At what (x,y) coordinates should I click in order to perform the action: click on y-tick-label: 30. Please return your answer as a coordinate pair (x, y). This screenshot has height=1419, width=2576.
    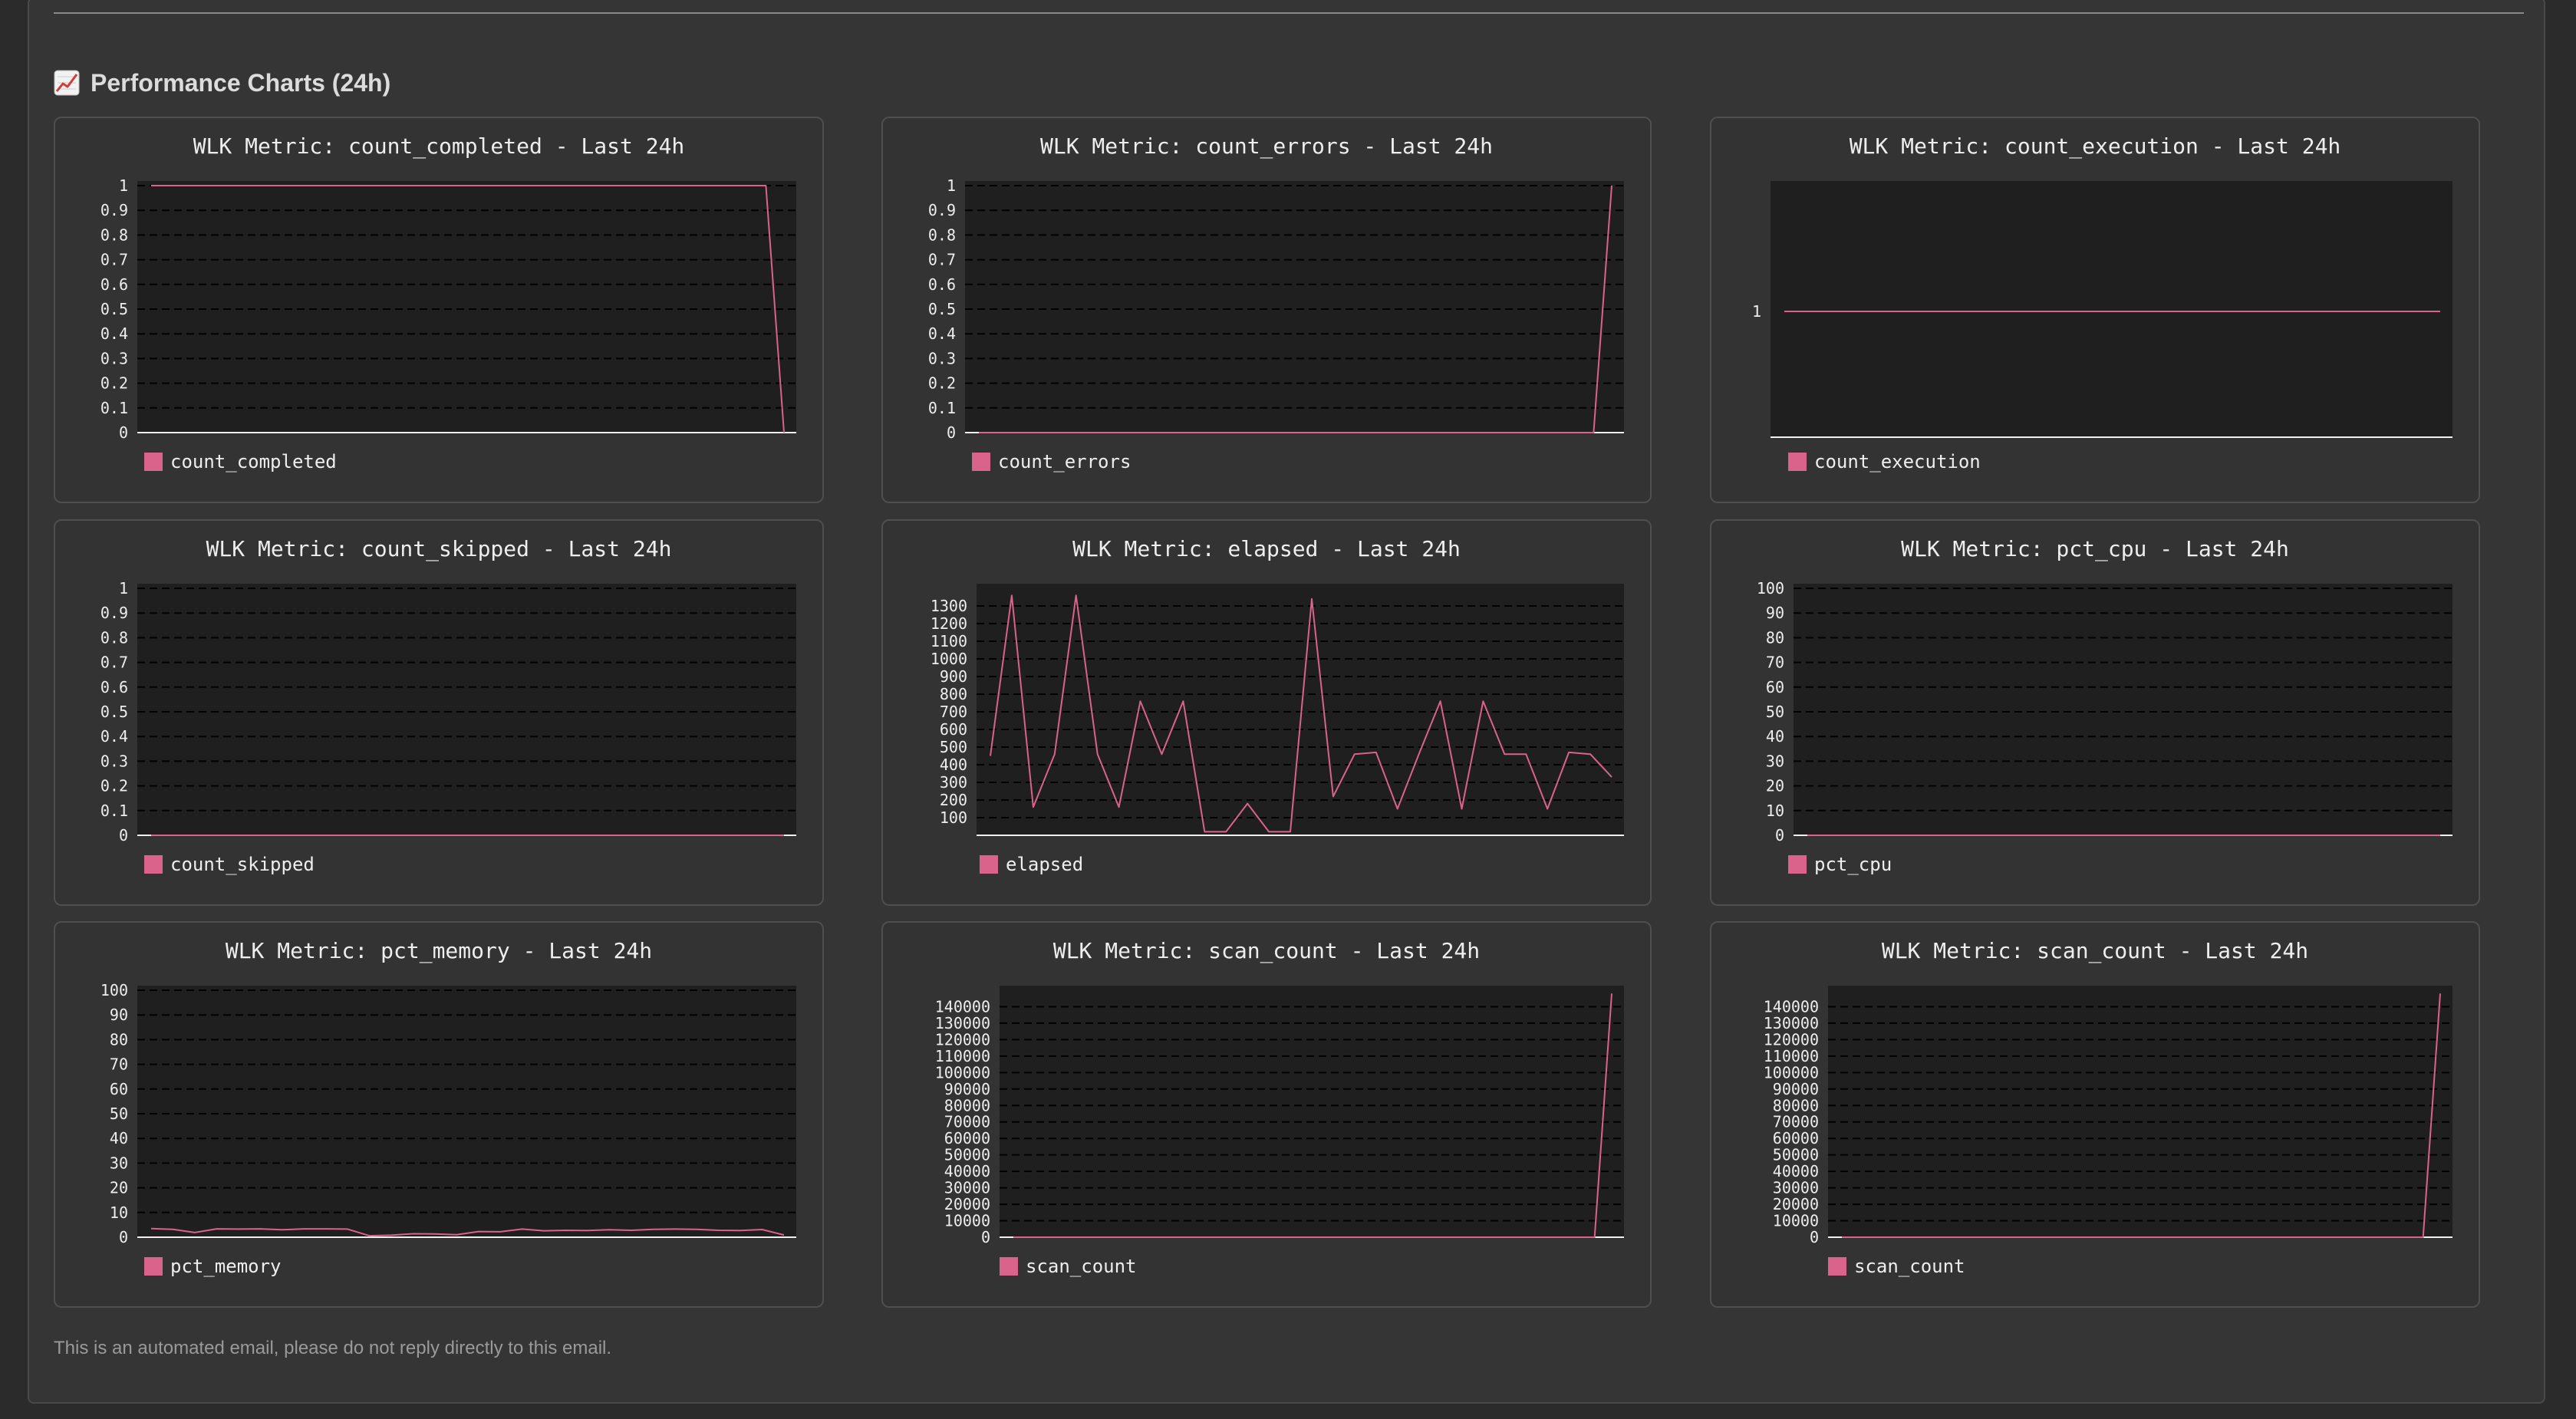
    Looking at the image, I should click on (1775, 761).